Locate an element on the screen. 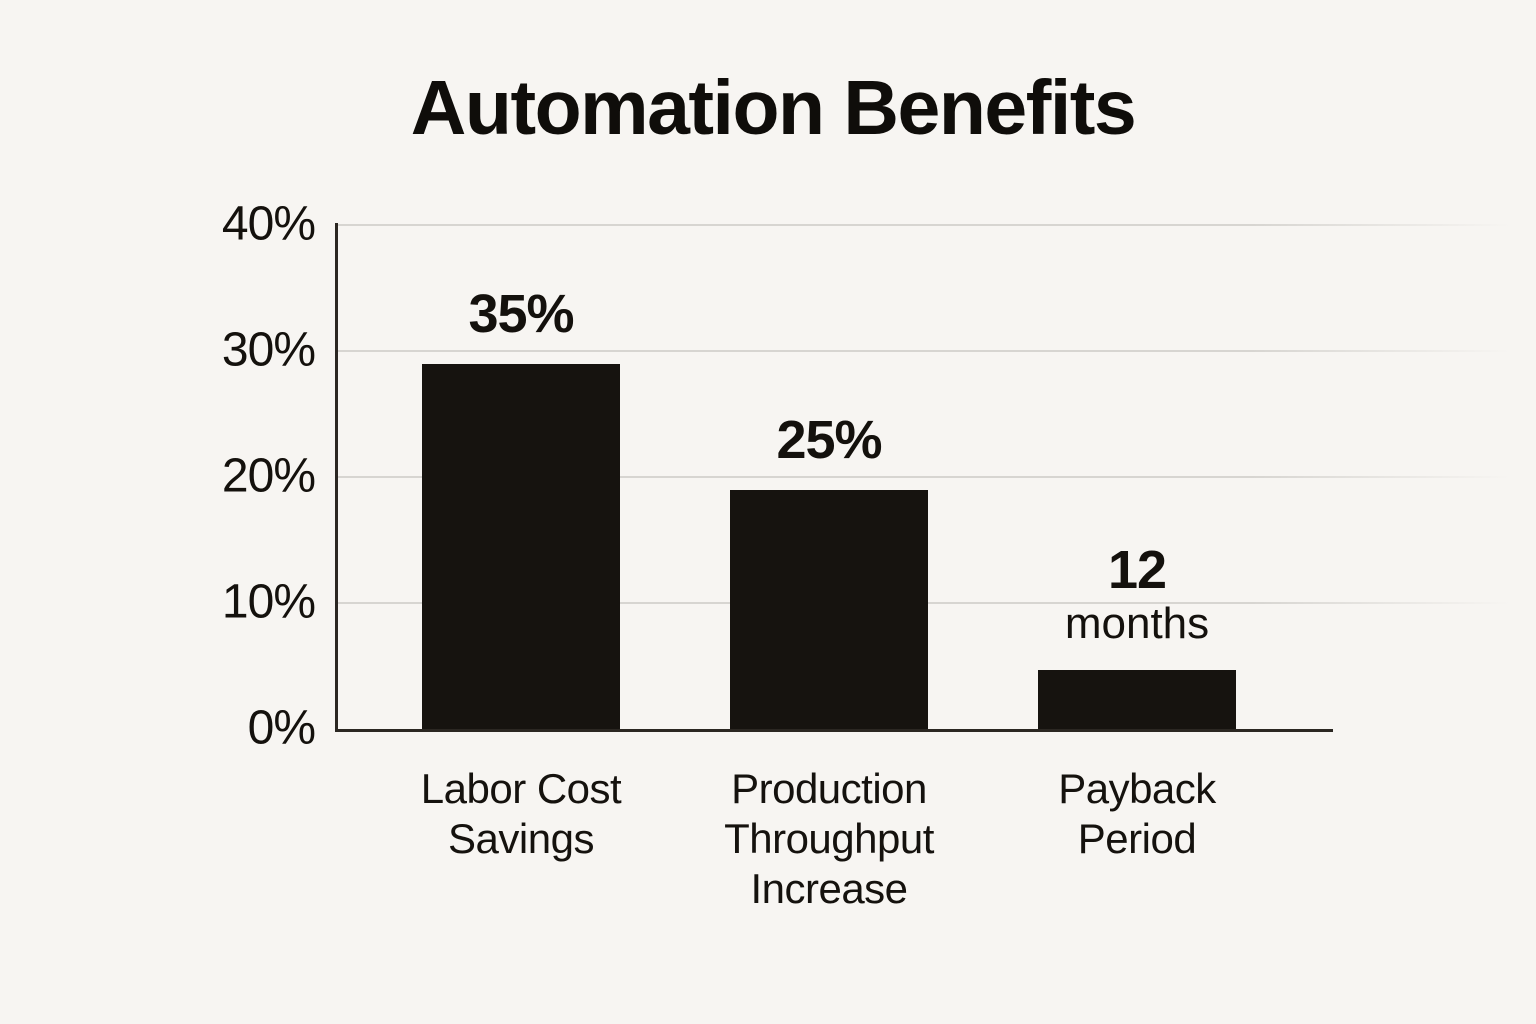 This screenshot has width=1536, height=1024. bar-value-label-labor-cost-savings: 35% is located at coordinates (521, 314).